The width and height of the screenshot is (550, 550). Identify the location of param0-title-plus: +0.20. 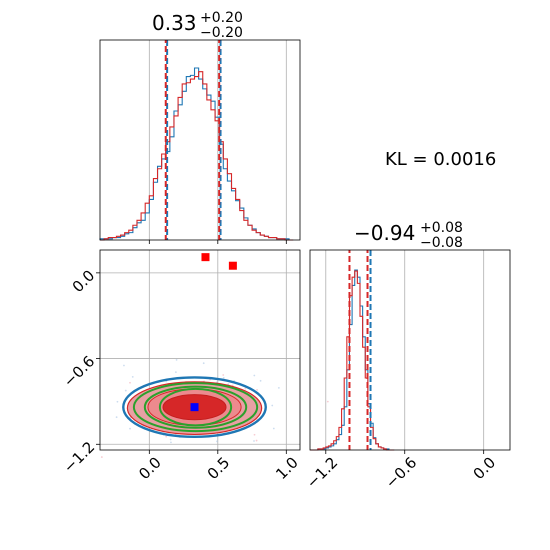
(221, 18).